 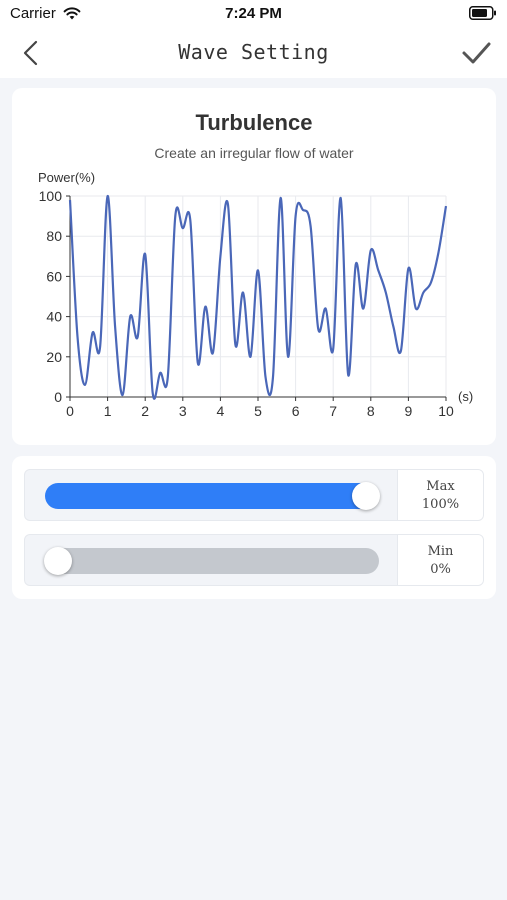 I want to click on max-slider-row: Max 100%, so click(x=254, y=495).